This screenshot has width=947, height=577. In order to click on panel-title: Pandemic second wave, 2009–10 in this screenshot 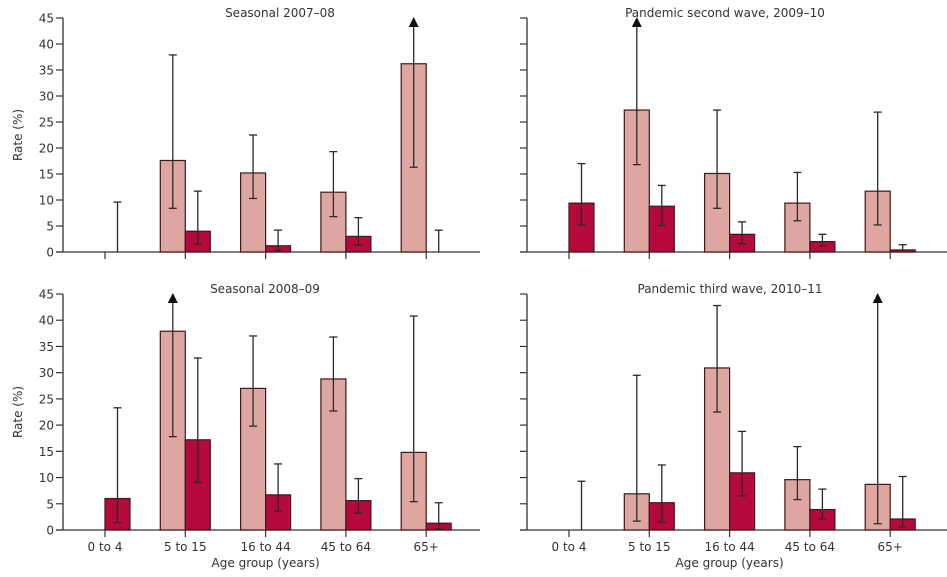, I will do `click(725, 13)`.